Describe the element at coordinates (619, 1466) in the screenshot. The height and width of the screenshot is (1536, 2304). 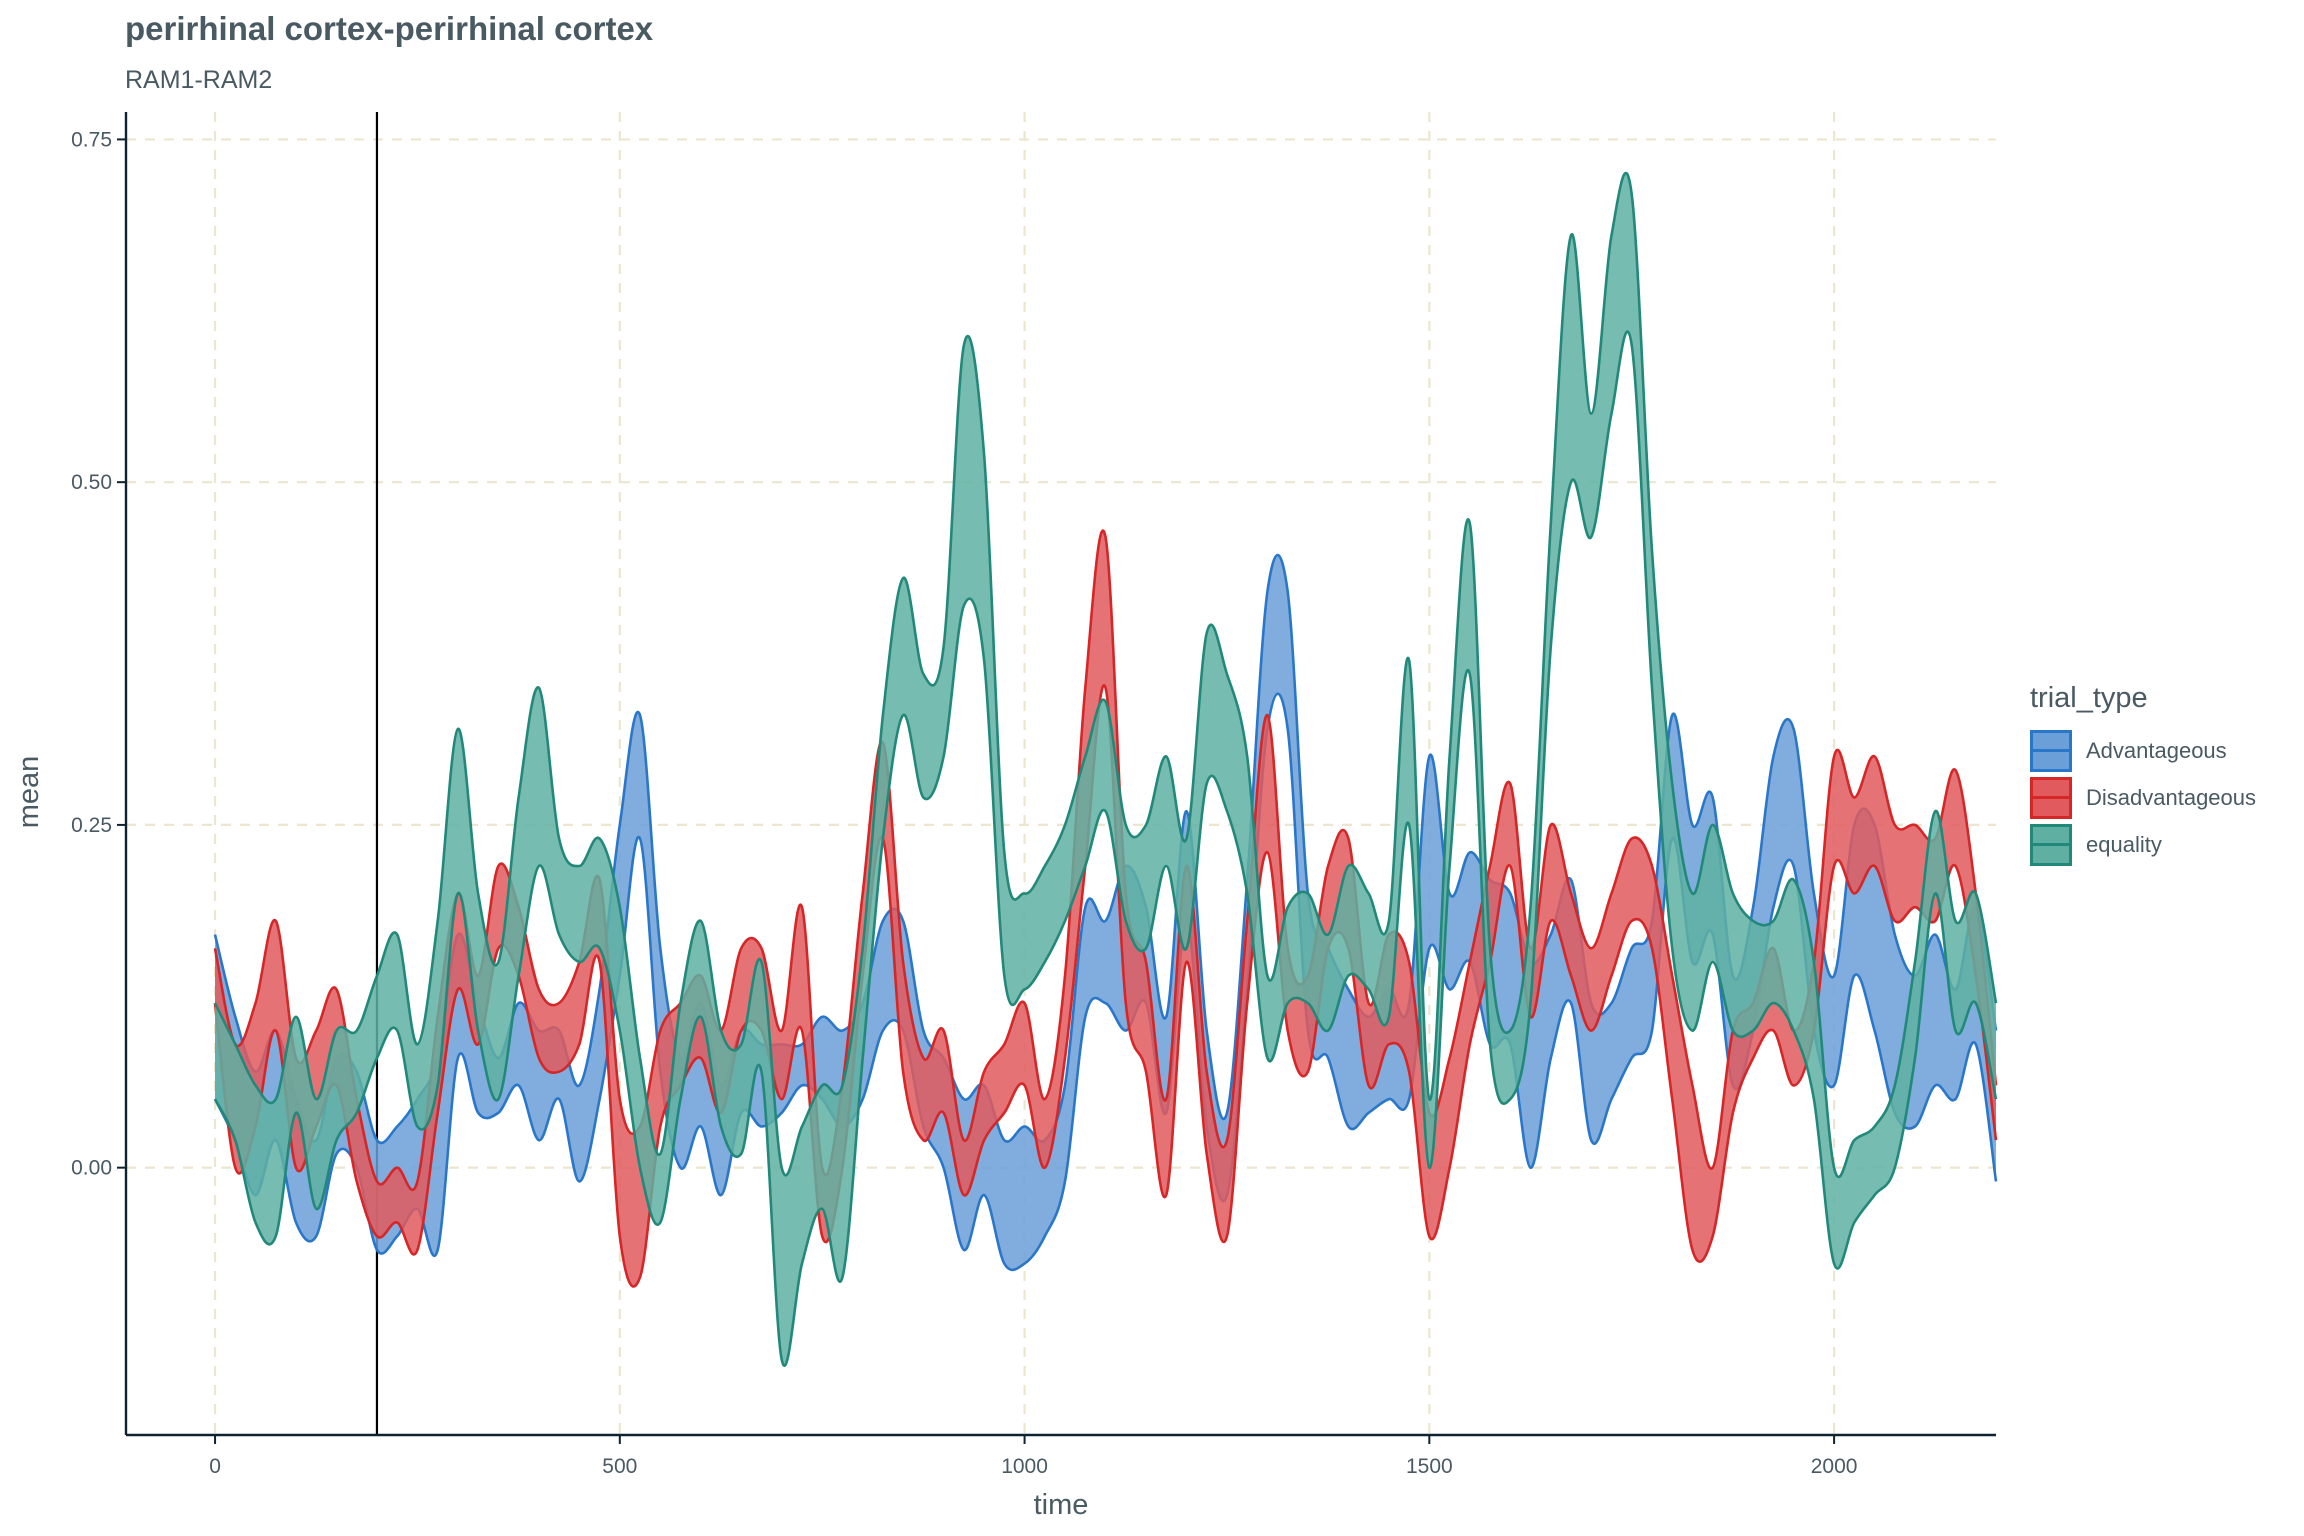
I see `x-tick-label: 500` at that location.